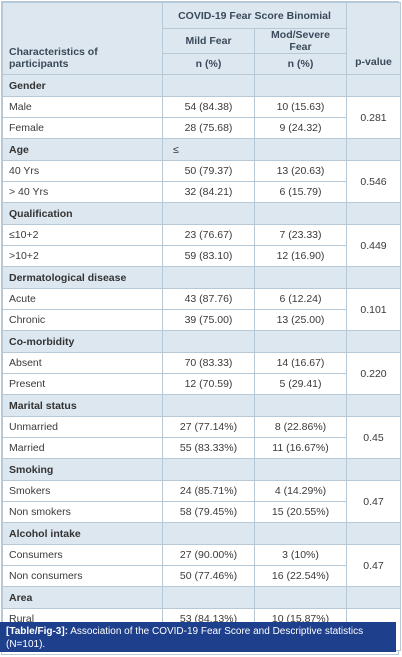  I want to click on mild-fear-cell: 27 (77.14%), so click(208, 427).